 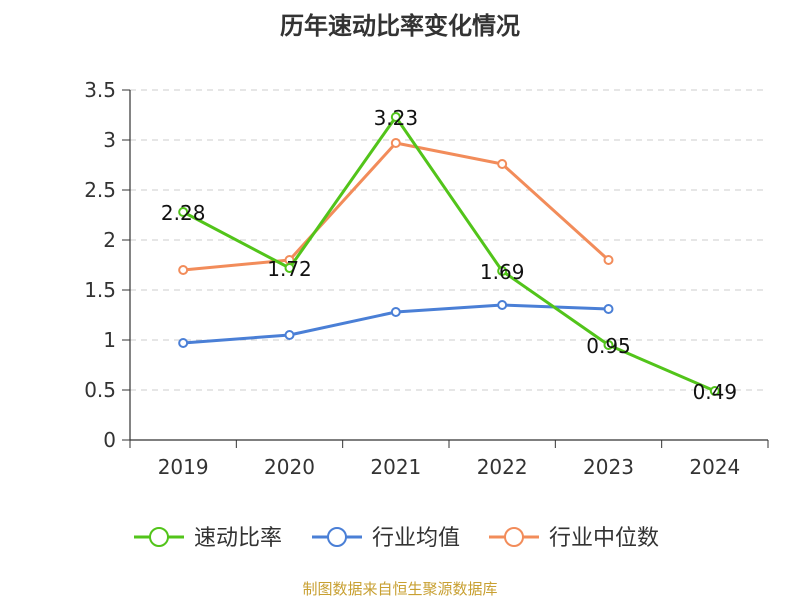 What do you see at coordinates (100, 90) in the screenshot?
I see `y-tick-label: 3.5` at bounding box center [100, 90].